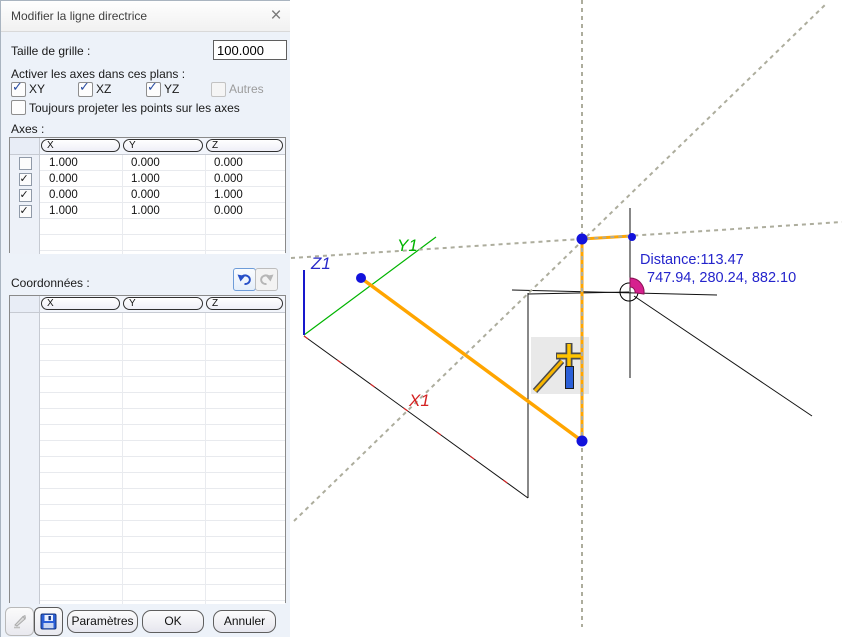 The image size is (842, 637). I want to click on checkbox-project-points, so click(18, 107).